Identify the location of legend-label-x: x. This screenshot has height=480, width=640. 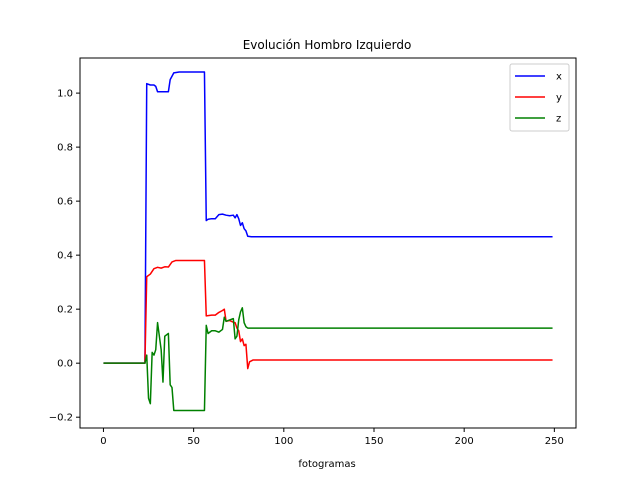
(559, 77).